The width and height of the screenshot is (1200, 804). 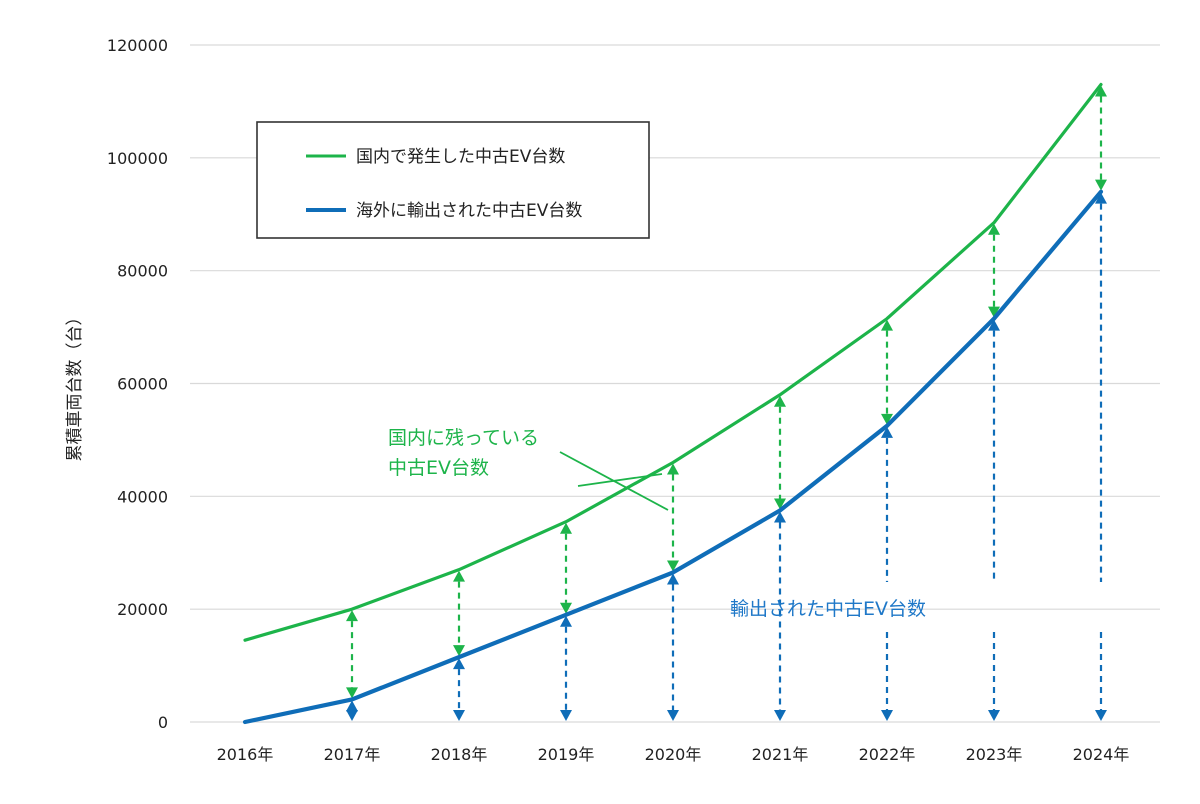 I want to click on y-axis-ticks: 0 20000 40000 60000 80000 100000 120000, so click(x=137, y=384).